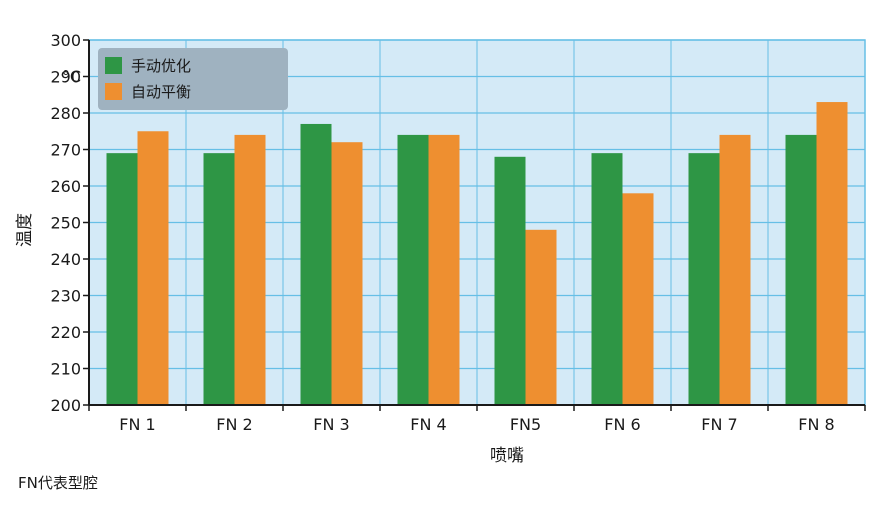 The width and height of the screenshot is (883, 507). I want to click on y-tick-label: 240, so click(65, 259).